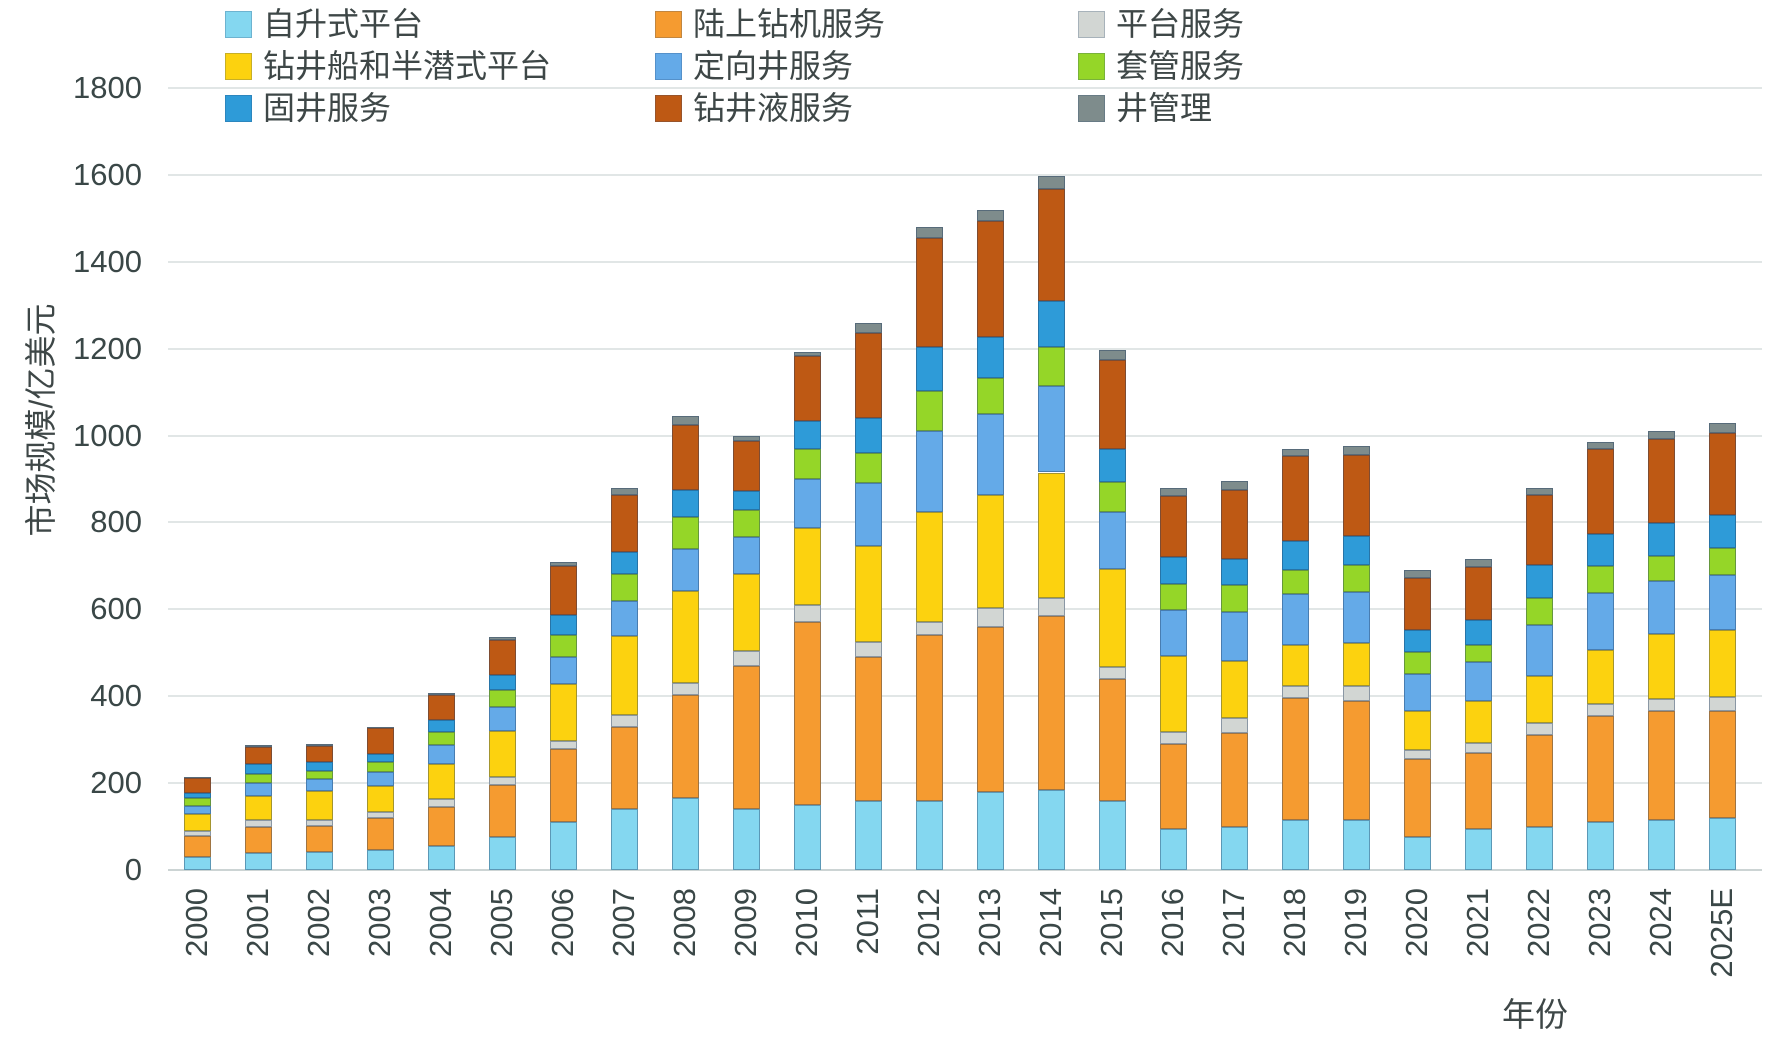  What do you see at coordinates (1599, 922) in the screenshot?
I see `x-tick-label: 2023` at bounding box center [1599, 922].